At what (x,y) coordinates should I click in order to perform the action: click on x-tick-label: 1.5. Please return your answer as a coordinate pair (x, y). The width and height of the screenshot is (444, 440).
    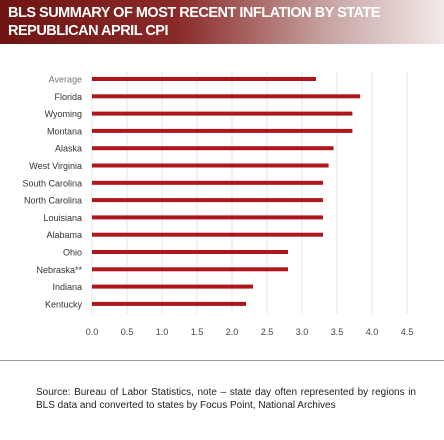
    Looking at the image, I should click on (197, 332).